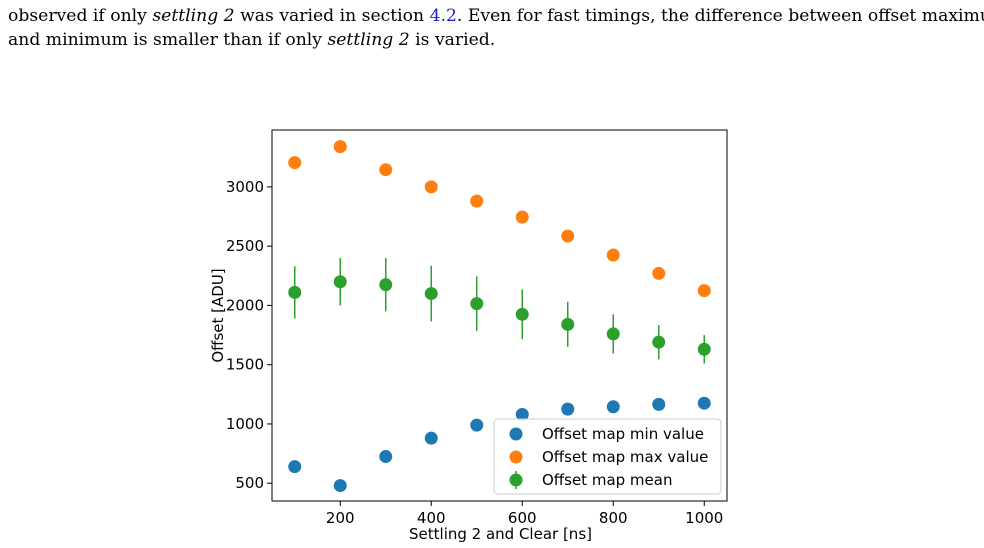  Describe the element at coordinates (168, 40) in the screenshot. I see `text-fragment: and minimum is smaller than if only` at that location.